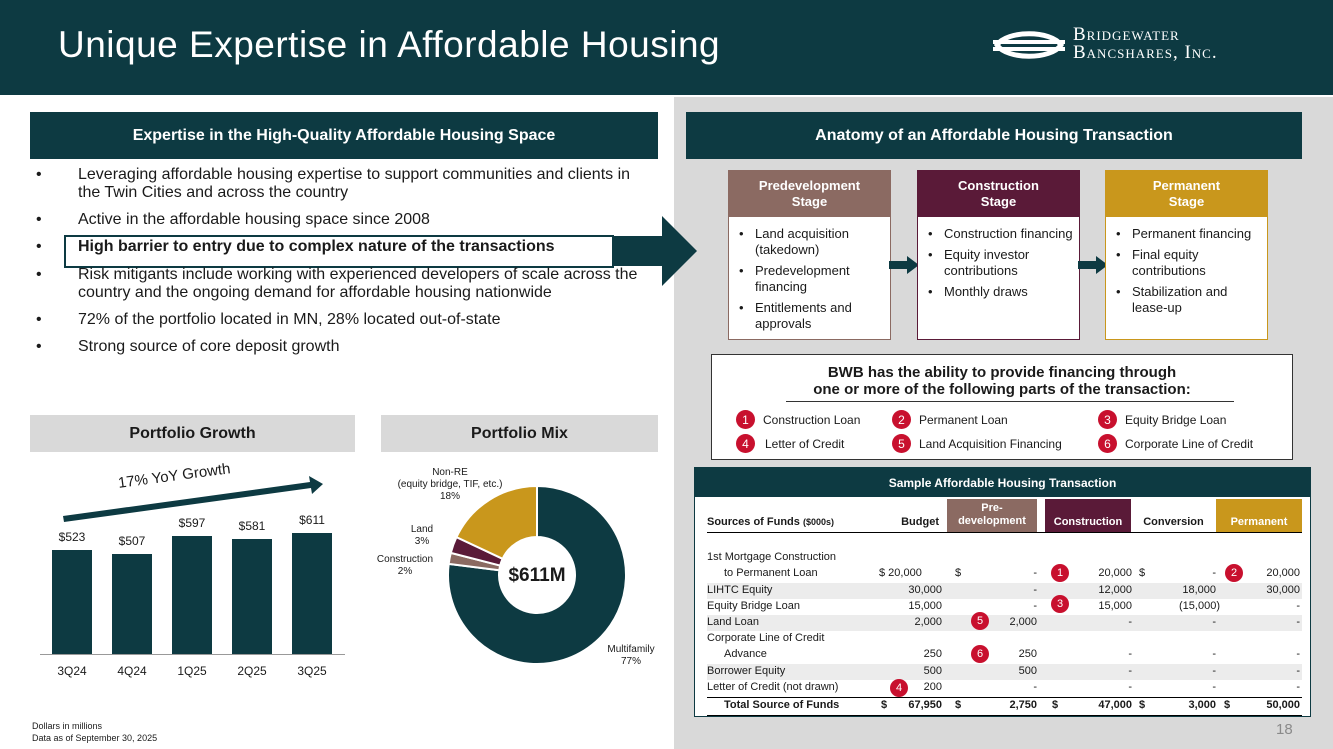 This screenshot has height=749, width=1333. I want to click on label-construction-name: Construction, so click(405, 559).